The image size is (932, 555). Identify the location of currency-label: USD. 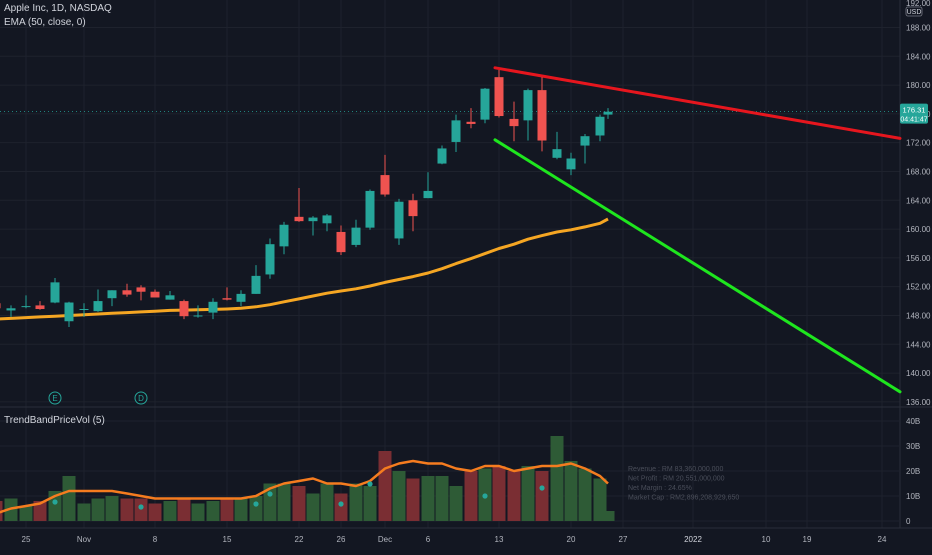
(914, 12).